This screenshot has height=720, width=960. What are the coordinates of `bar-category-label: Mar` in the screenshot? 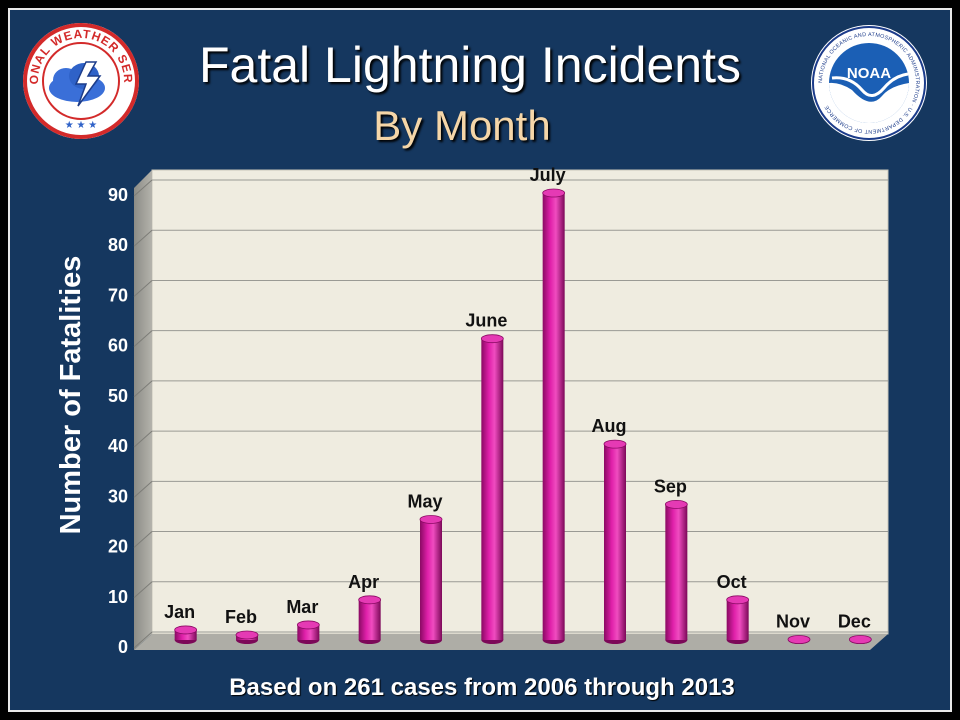 It's located at (302, 607).